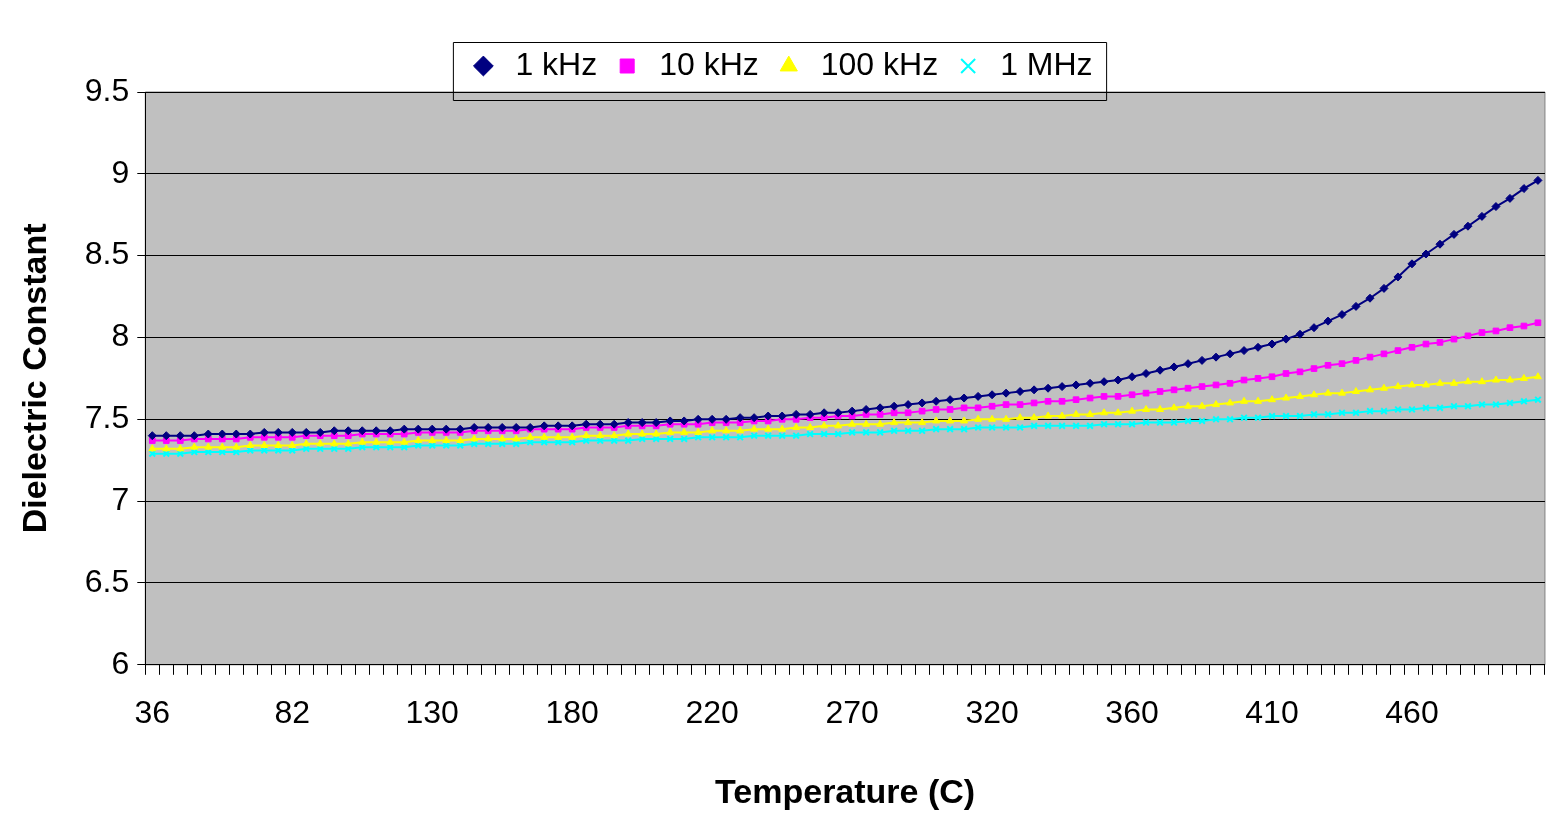 The width and height of the screenshot is (1568, 837). I want to click on x-tick-label: 410, so click(1272, 711).